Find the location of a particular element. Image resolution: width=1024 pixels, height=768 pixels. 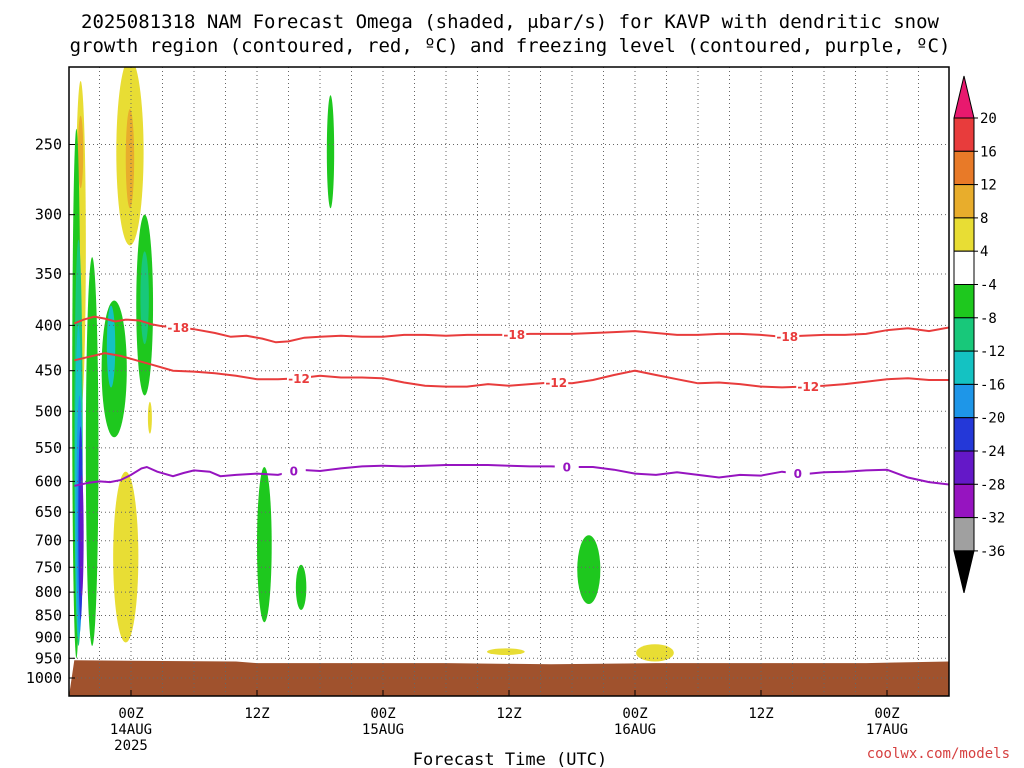

credit-text: coolwx.com/models is located at coordinates (938, 754).